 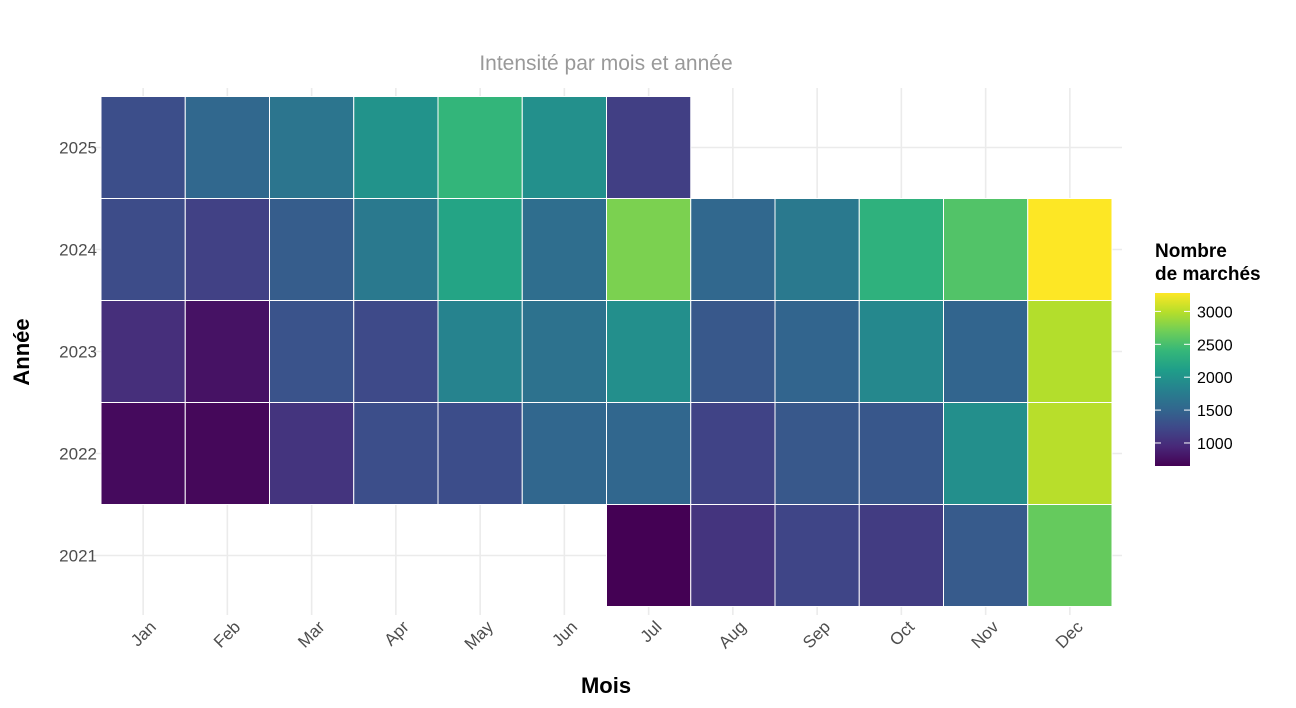 What do you see at coordinates (607, 635) in the screenshot?
I see `x-axis-ticks: Jan Feb Mar Apr May Jun Jul Aug Sep Oct Nov Dec` at bounding box center [607, 635].